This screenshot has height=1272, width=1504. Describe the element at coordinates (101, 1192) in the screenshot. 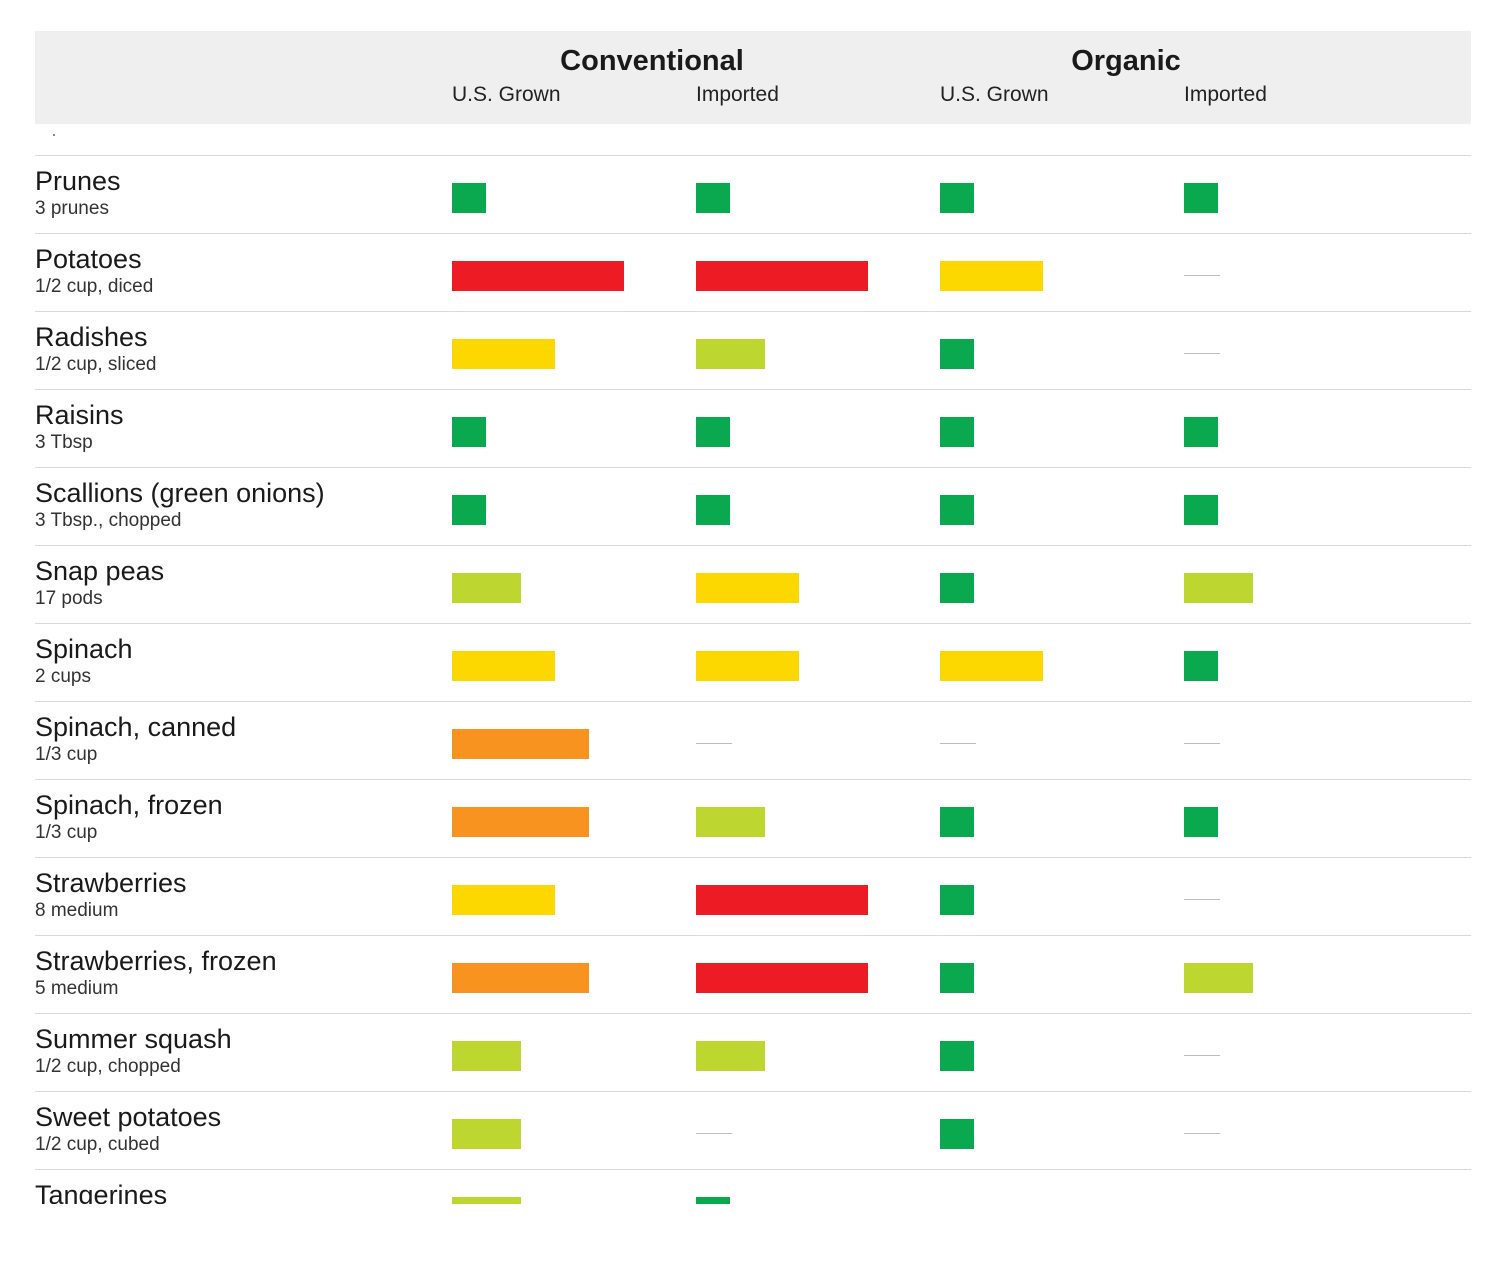

I see `food-name: Tangerines` at that location.